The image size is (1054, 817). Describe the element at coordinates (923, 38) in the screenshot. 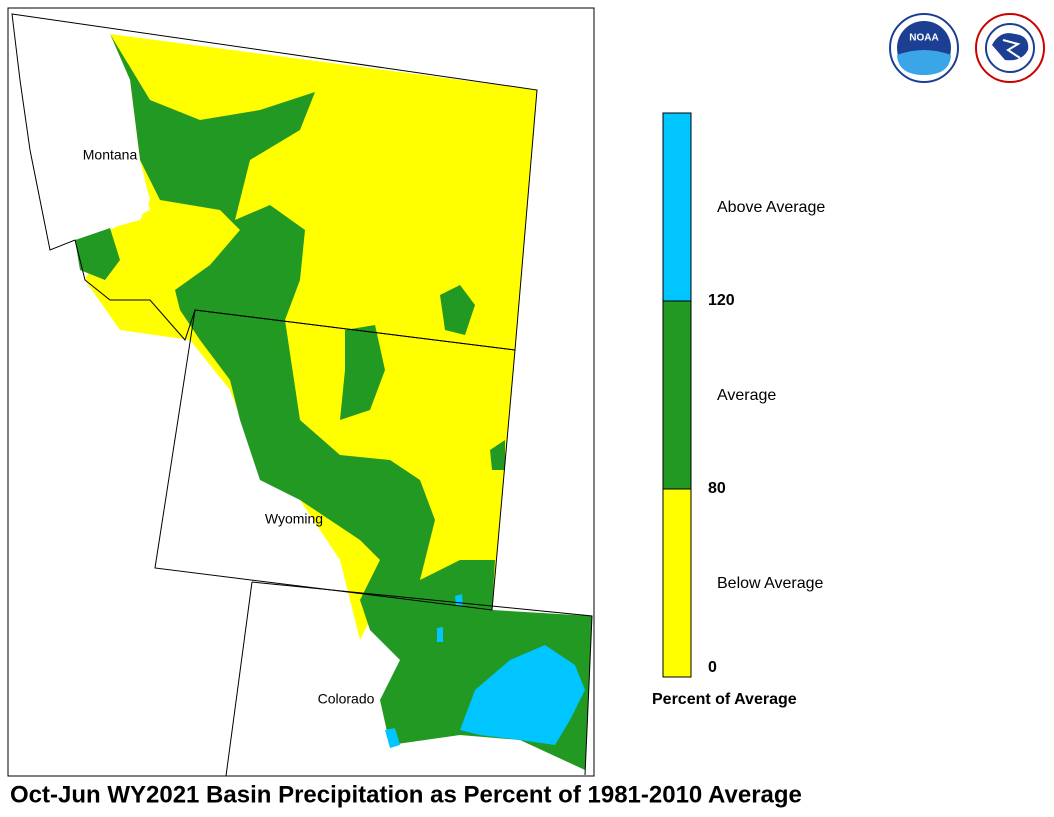

I see `noaa-text: NOAA` at that location.